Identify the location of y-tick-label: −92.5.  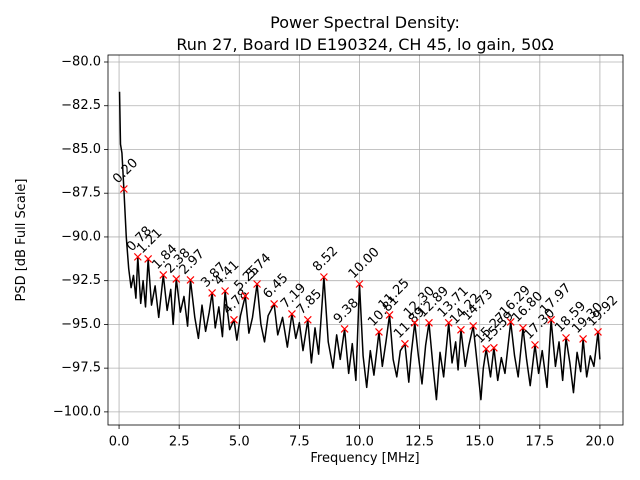
(81, 280).